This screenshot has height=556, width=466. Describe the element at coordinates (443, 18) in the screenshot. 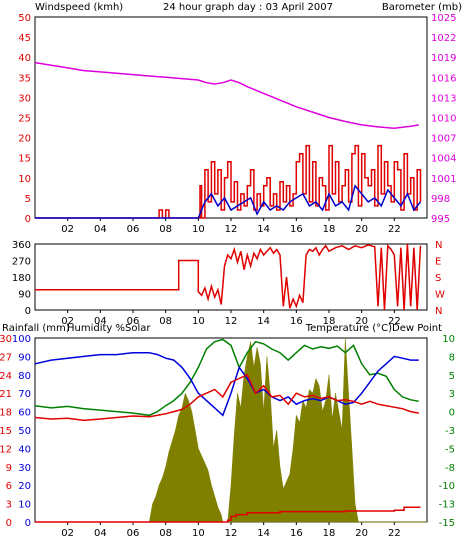

I see `barometer-y-tick-label: 1025` at that location.